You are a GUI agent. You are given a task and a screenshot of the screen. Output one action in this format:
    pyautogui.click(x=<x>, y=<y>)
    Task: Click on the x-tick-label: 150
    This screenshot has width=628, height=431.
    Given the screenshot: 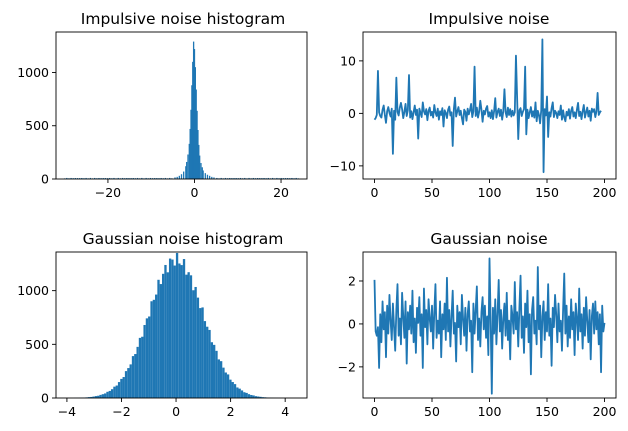 What is the action you would take?
    pyautogui.click(x=547, y=192)
    